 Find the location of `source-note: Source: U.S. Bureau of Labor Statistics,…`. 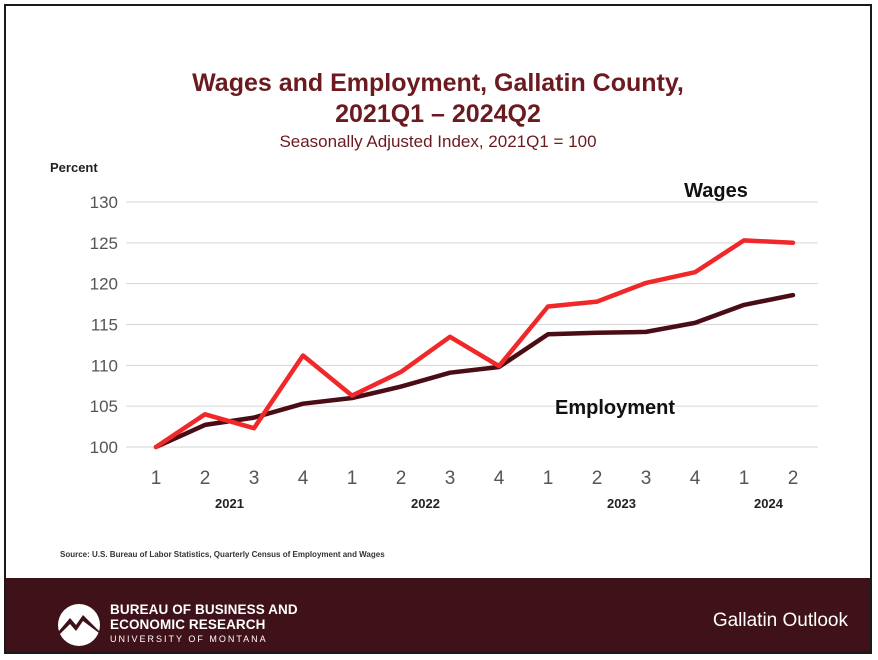

source-note: Source: U.S. Bureau of Labor Statistics,… is located at coordinates (222, 554).